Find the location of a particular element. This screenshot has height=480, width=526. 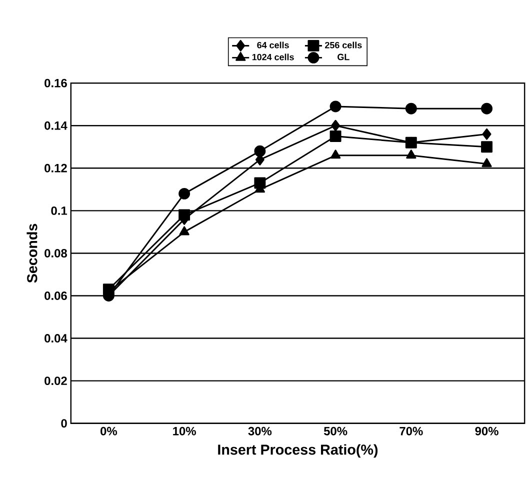

y-tick-label: 0.06 is located at coordinates (55, 295).